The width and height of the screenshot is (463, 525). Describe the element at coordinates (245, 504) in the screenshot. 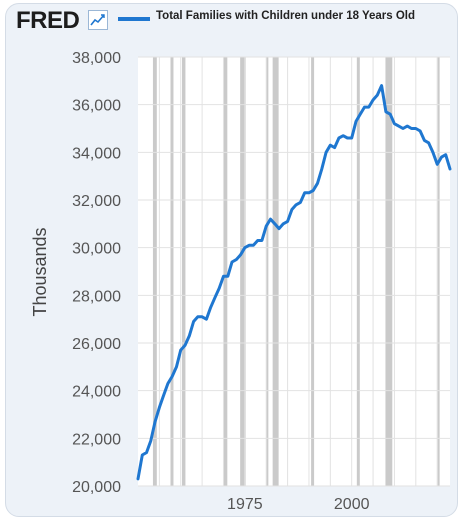

I see `x-tick-label: 1975` at that location.